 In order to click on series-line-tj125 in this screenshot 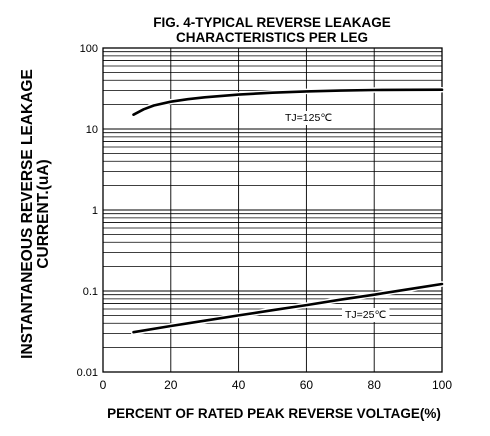, I will do `click(288, 102)`.